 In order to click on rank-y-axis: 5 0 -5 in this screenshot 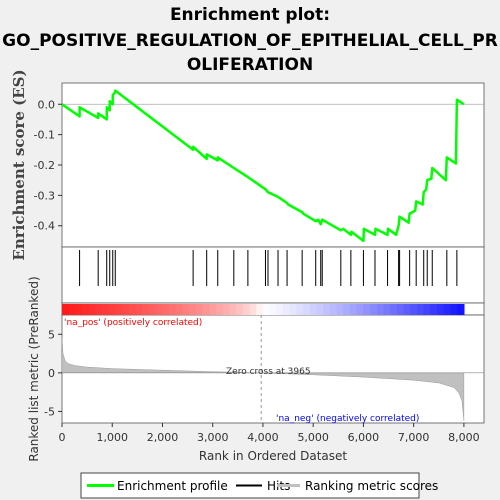, I will do `click(53, 373)`.